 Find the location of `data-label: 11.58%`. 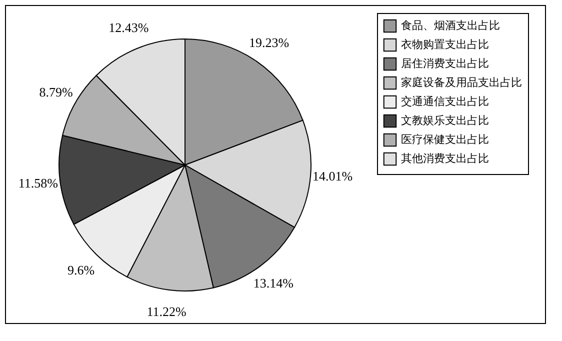

data-label: 11.58% is located at coordinates (38, 183).